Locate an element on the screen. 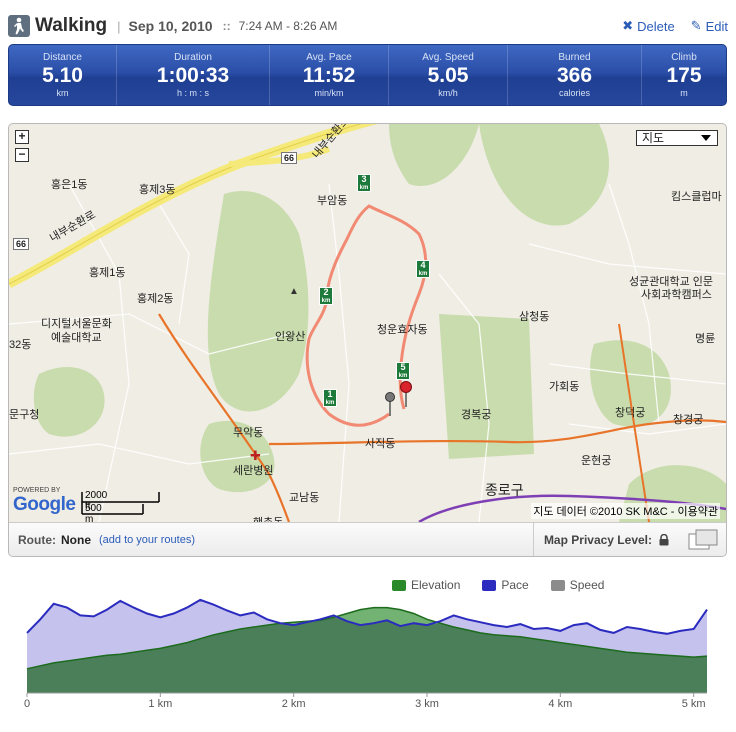  stat-label: Climb is located at coordinates (684, 57).